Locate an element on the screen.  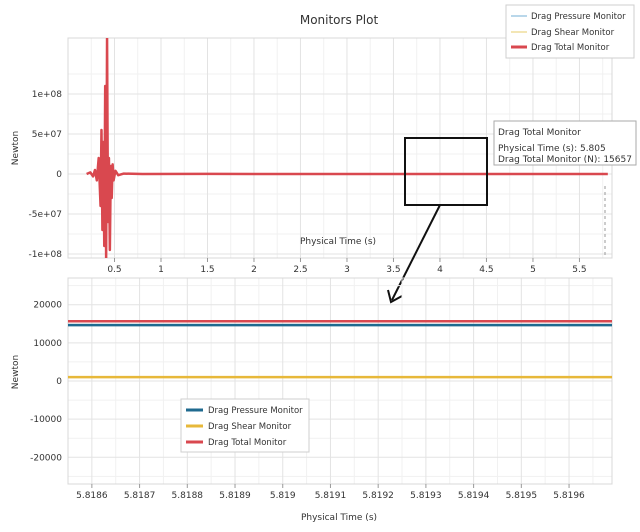
x-tick-label: 5.5 is located at coordinates (579, 270).